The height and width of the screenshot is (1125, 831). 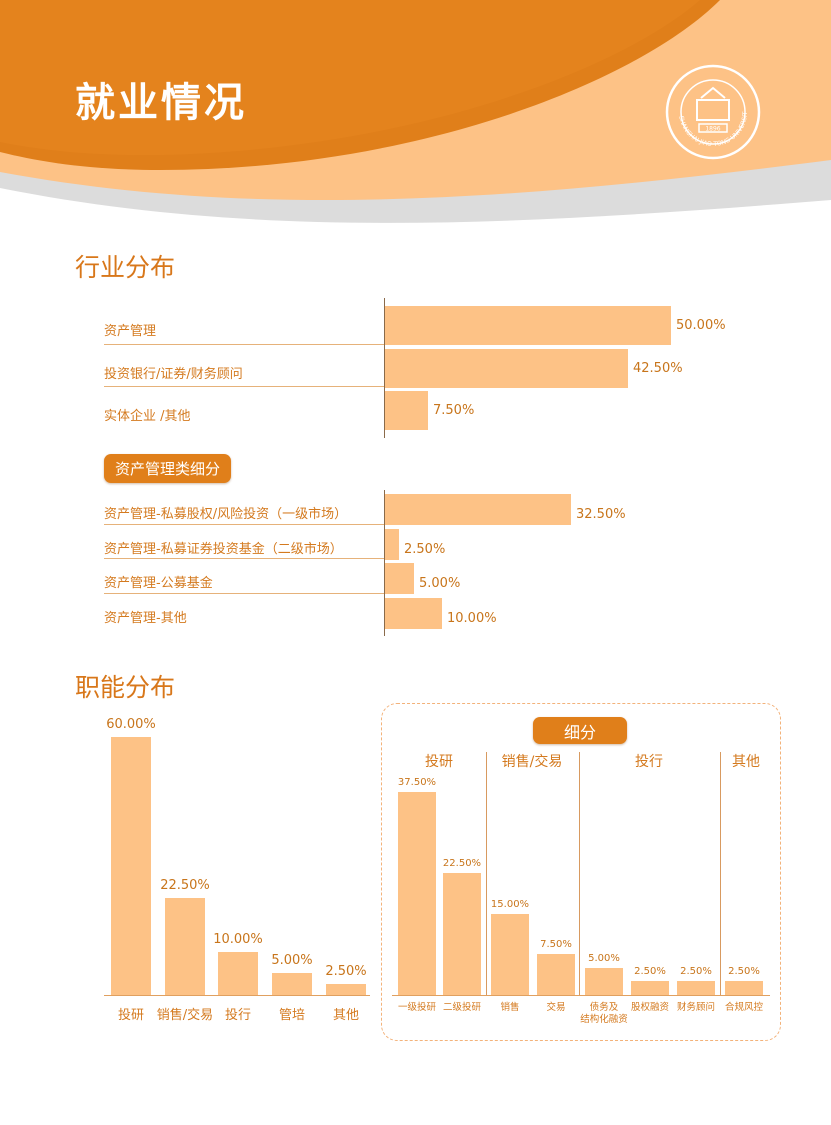 What do you see at coordinates (701, 325) in the screenshot?
I see `value-label: 50.00%` at bounding box center [701, 325].